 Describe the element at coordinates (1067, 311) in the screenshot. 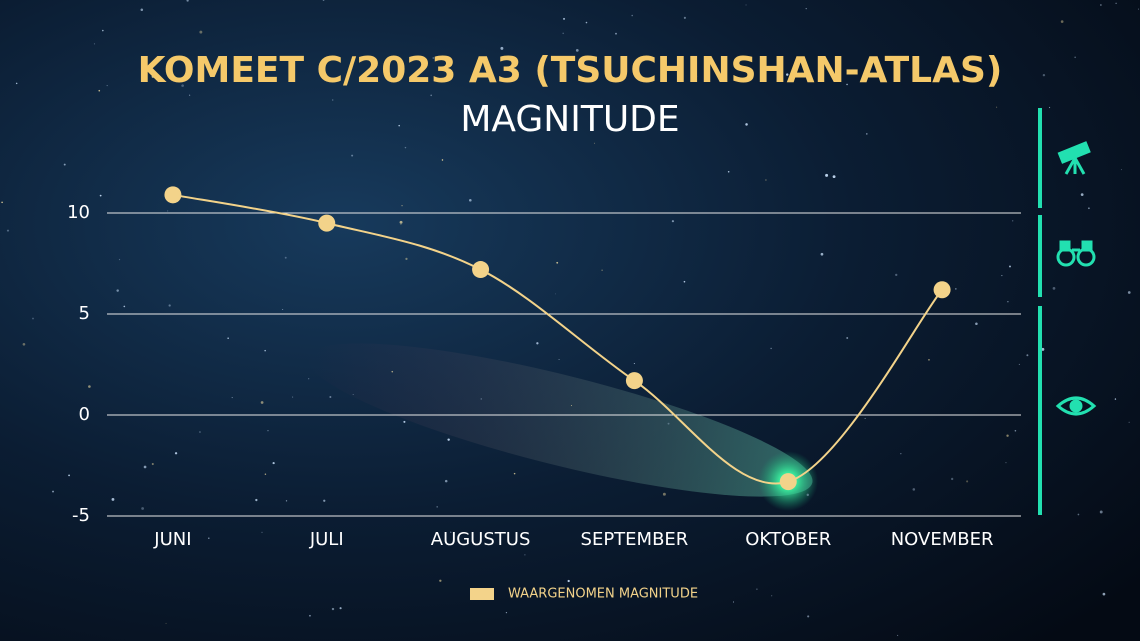

I see `visibility-scale` at that location.